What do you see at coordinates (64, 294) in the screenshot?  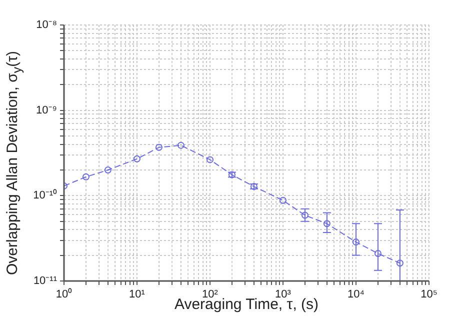 I see `x-tick-label: 10⁰` at bounding box center [64, 294].